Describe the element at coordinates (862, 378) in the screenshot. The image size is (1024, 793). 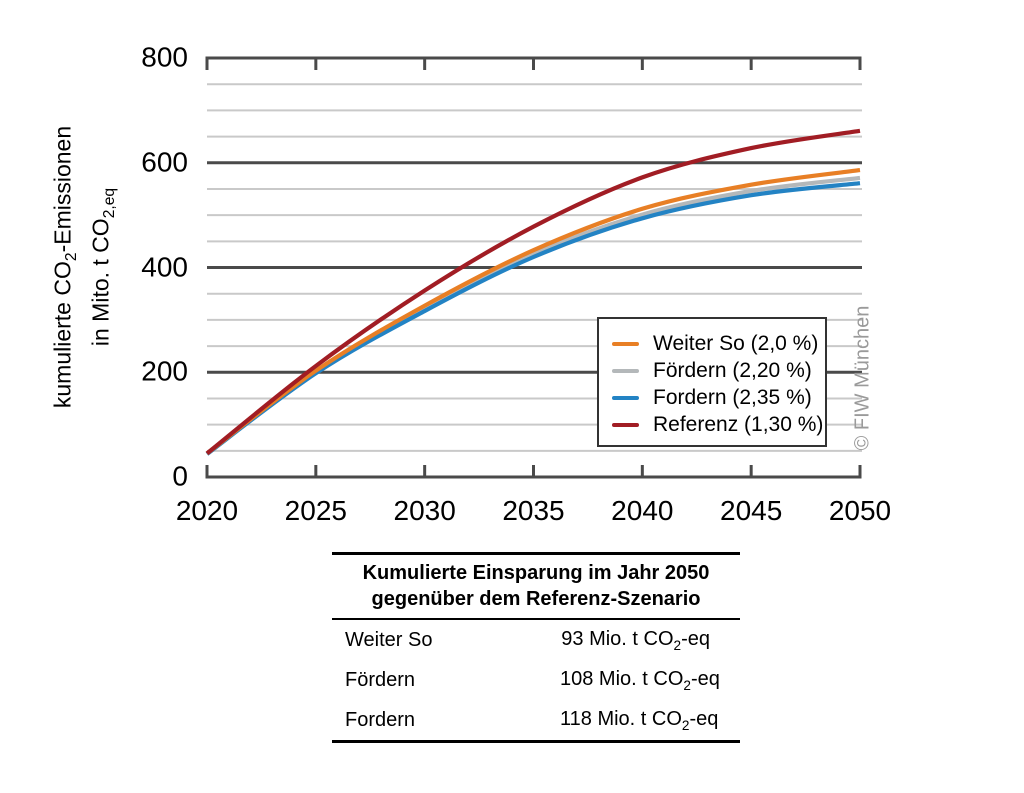
I see `watermark-credit: © FIW München` at that location.